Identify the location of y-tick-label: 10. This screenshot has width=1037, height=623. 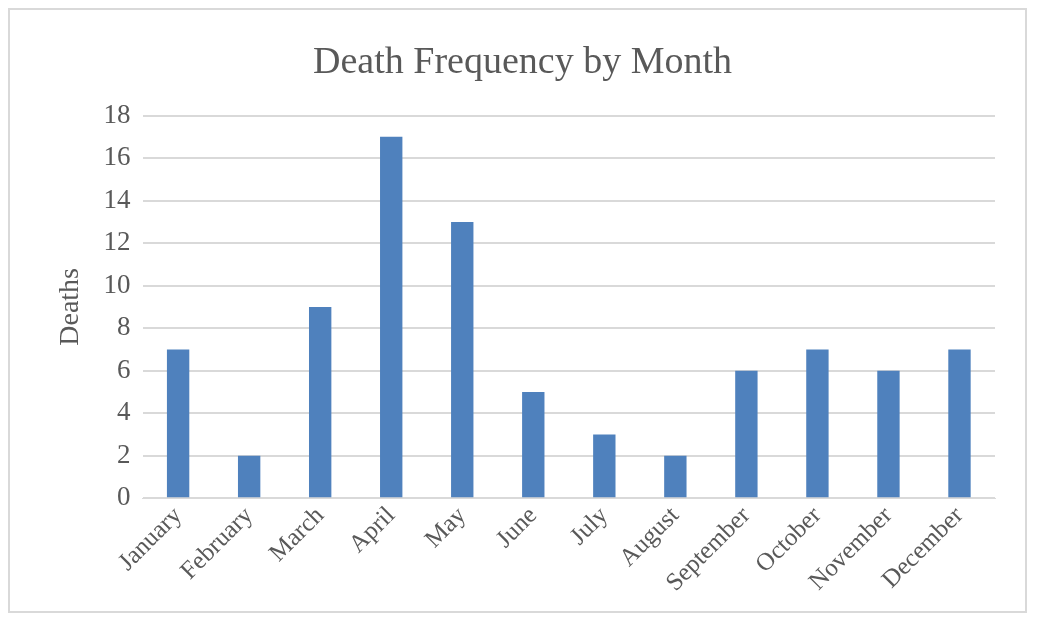
(117, 283).